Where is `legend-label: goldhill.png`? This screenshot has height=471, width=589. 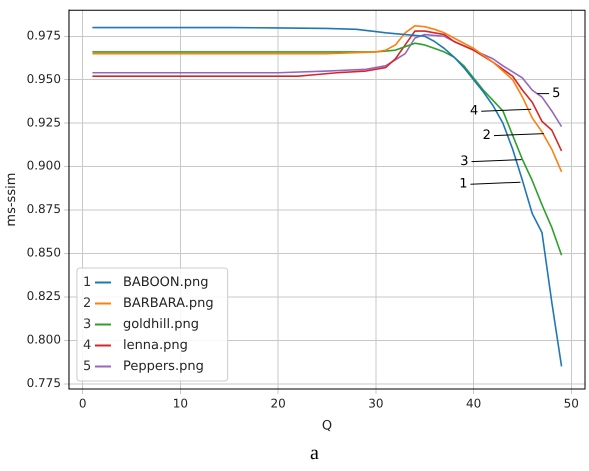 legend-label: goldhill.png is located at coordinates (160, 324).